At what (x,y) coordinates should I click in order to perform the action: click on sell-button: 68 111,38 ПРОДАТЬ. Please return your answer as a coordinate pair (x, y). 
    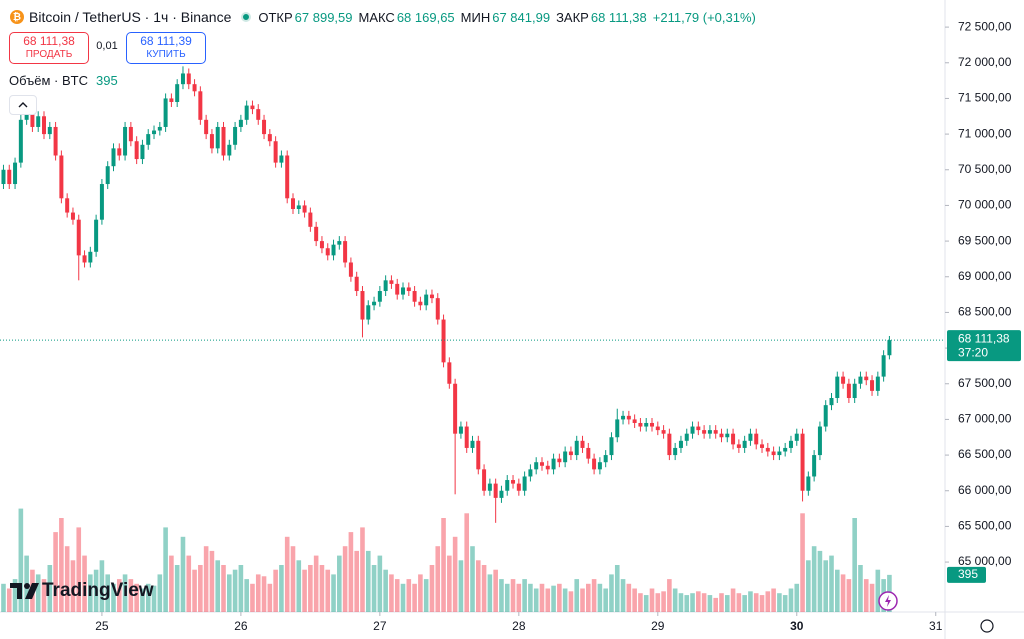
    Looking at the image, I should click on (49, 48).